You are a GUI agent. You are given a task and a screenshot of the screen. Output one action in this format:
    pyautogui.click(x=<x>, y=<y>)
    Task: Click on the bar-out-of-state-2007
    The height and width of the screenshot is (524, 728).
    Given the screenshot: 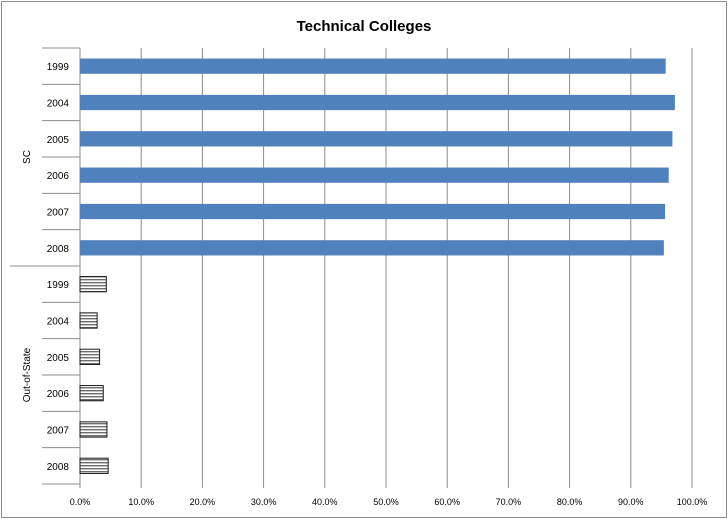 What is the action you would take?
    pyautogui.click(x=93, y=429)
    